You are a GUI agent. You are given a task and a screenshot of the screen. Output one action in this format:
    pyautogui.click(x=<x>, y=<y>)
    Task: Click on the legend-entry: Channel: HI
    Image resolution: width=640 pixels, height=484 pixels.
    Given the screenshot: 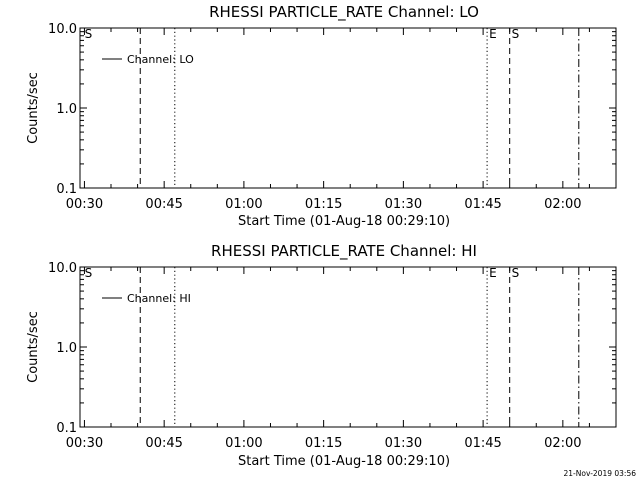 What is the action you would take?
    pyautogui.click(x=159, y=298)
    